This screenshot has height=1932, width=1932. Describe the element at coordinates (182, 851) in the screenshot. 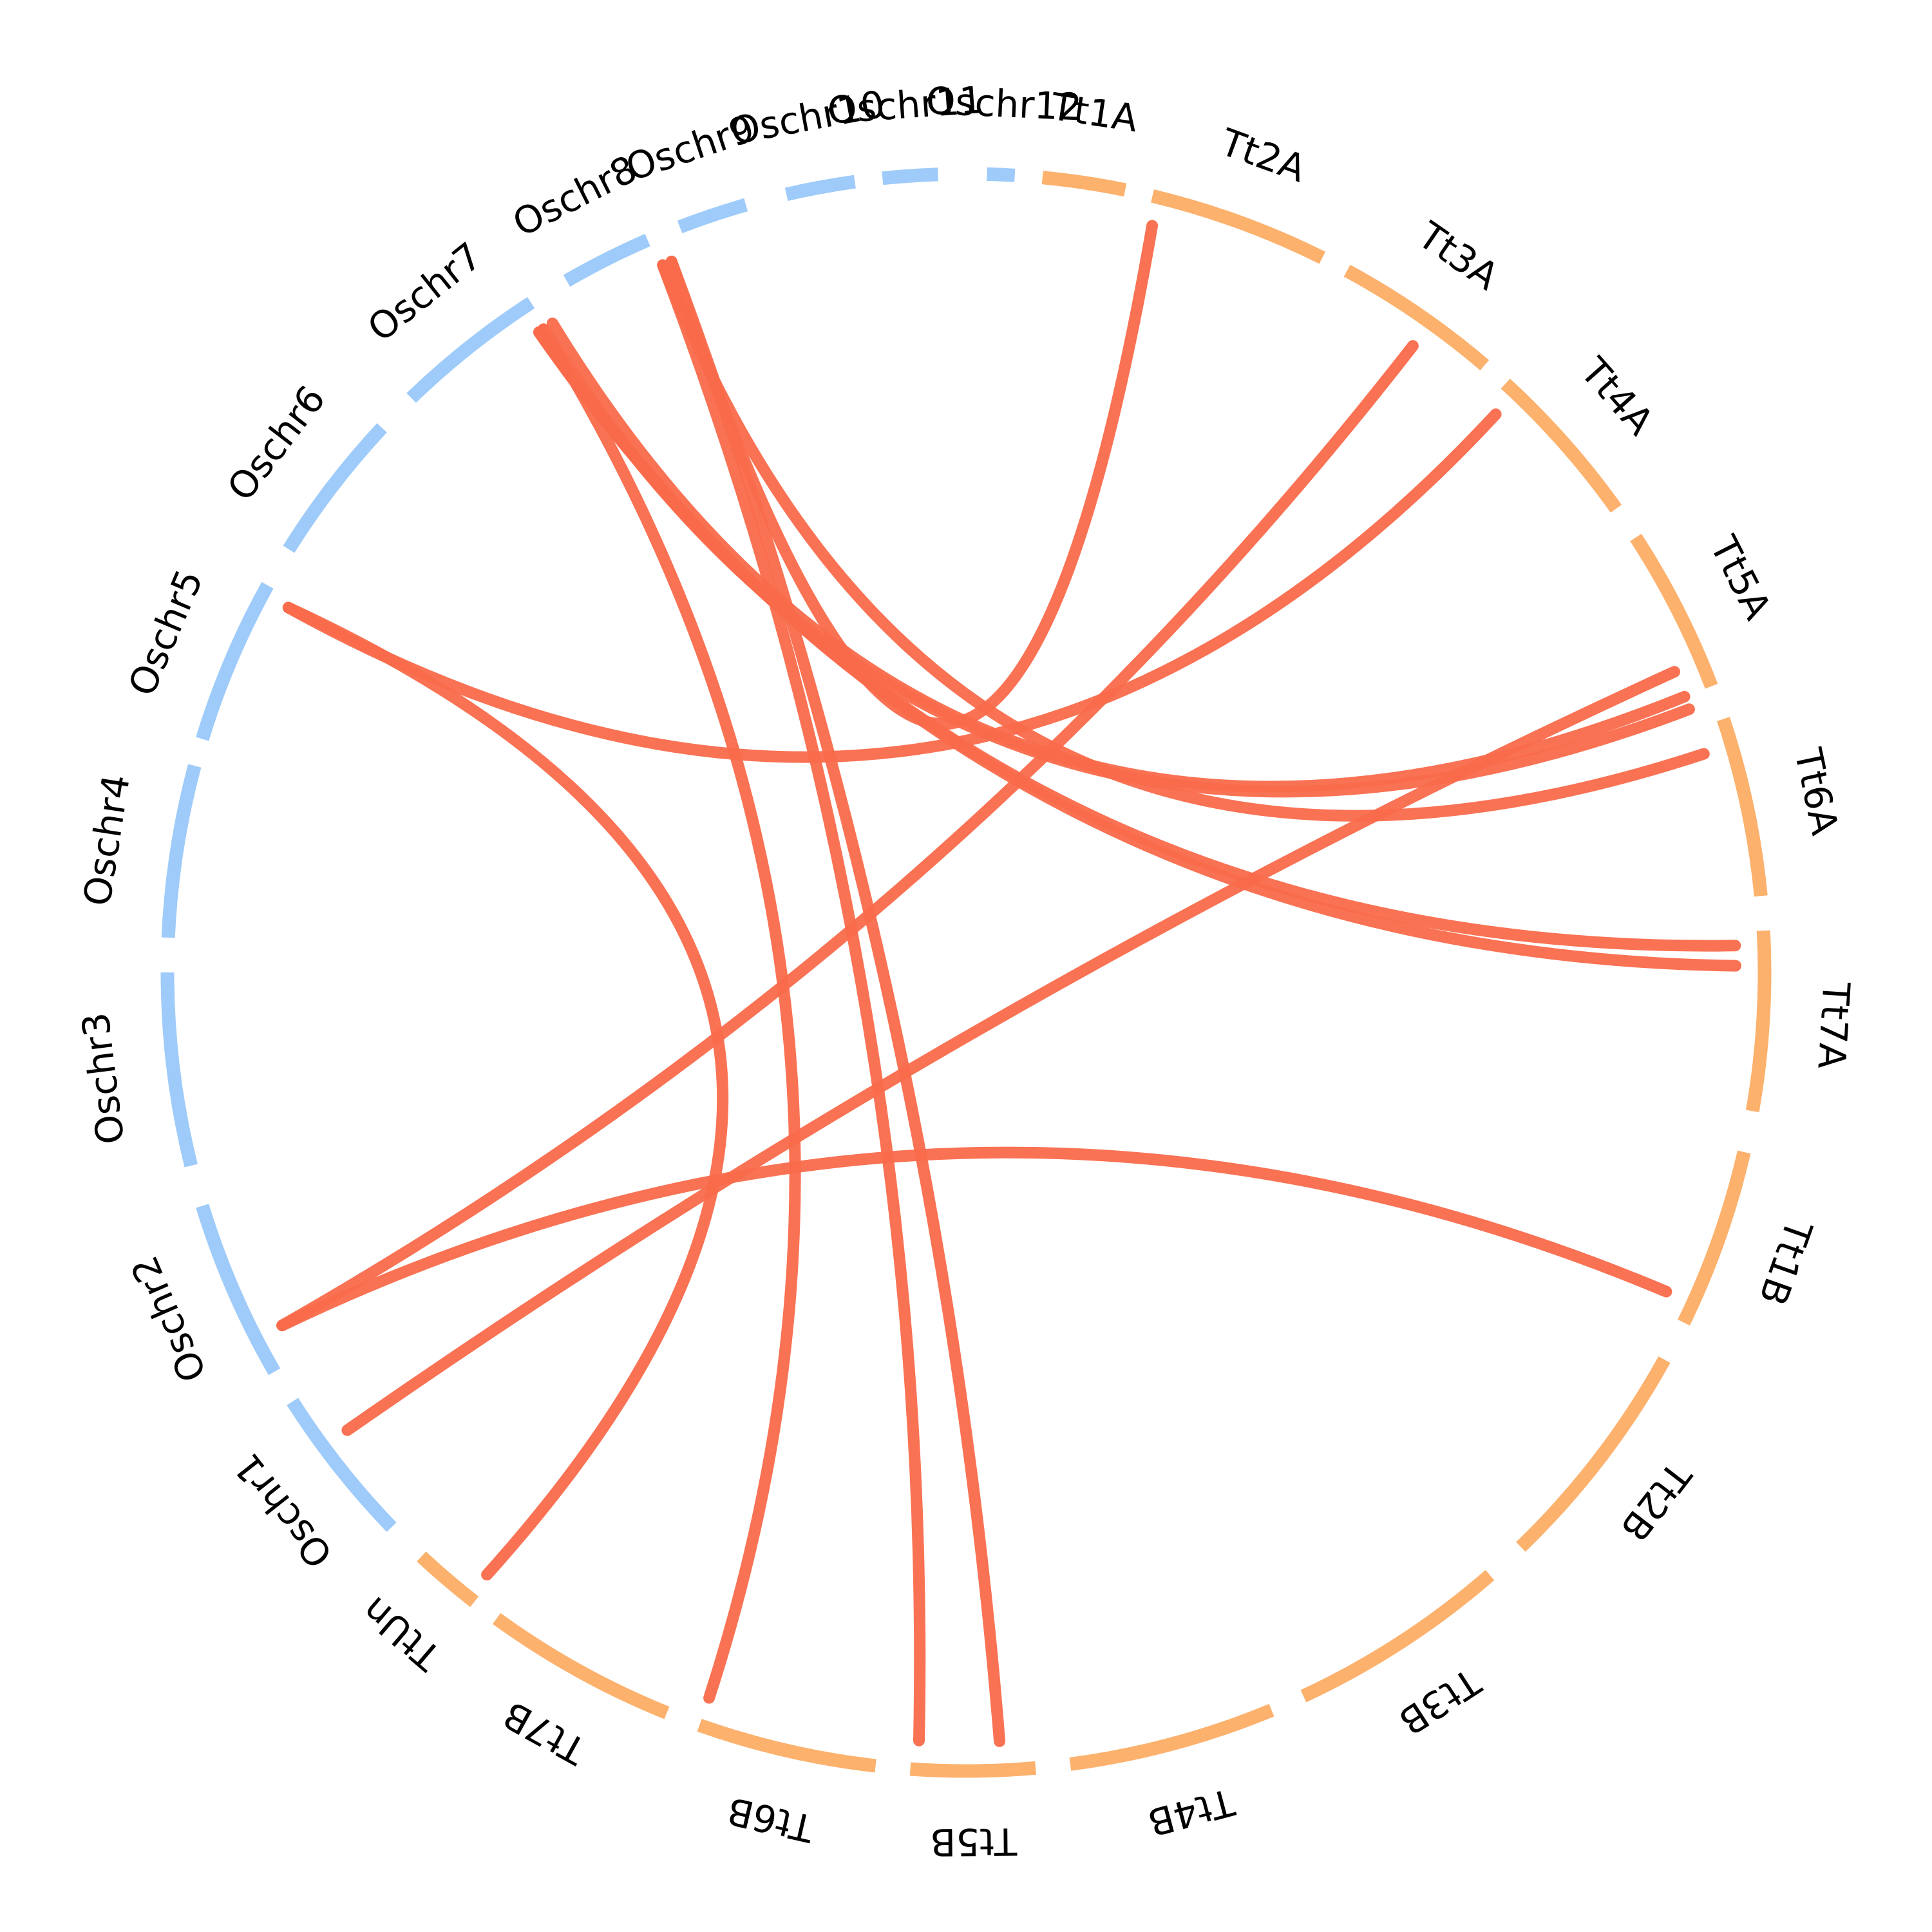

I see `chromosome-segment-oschr4` at that location.